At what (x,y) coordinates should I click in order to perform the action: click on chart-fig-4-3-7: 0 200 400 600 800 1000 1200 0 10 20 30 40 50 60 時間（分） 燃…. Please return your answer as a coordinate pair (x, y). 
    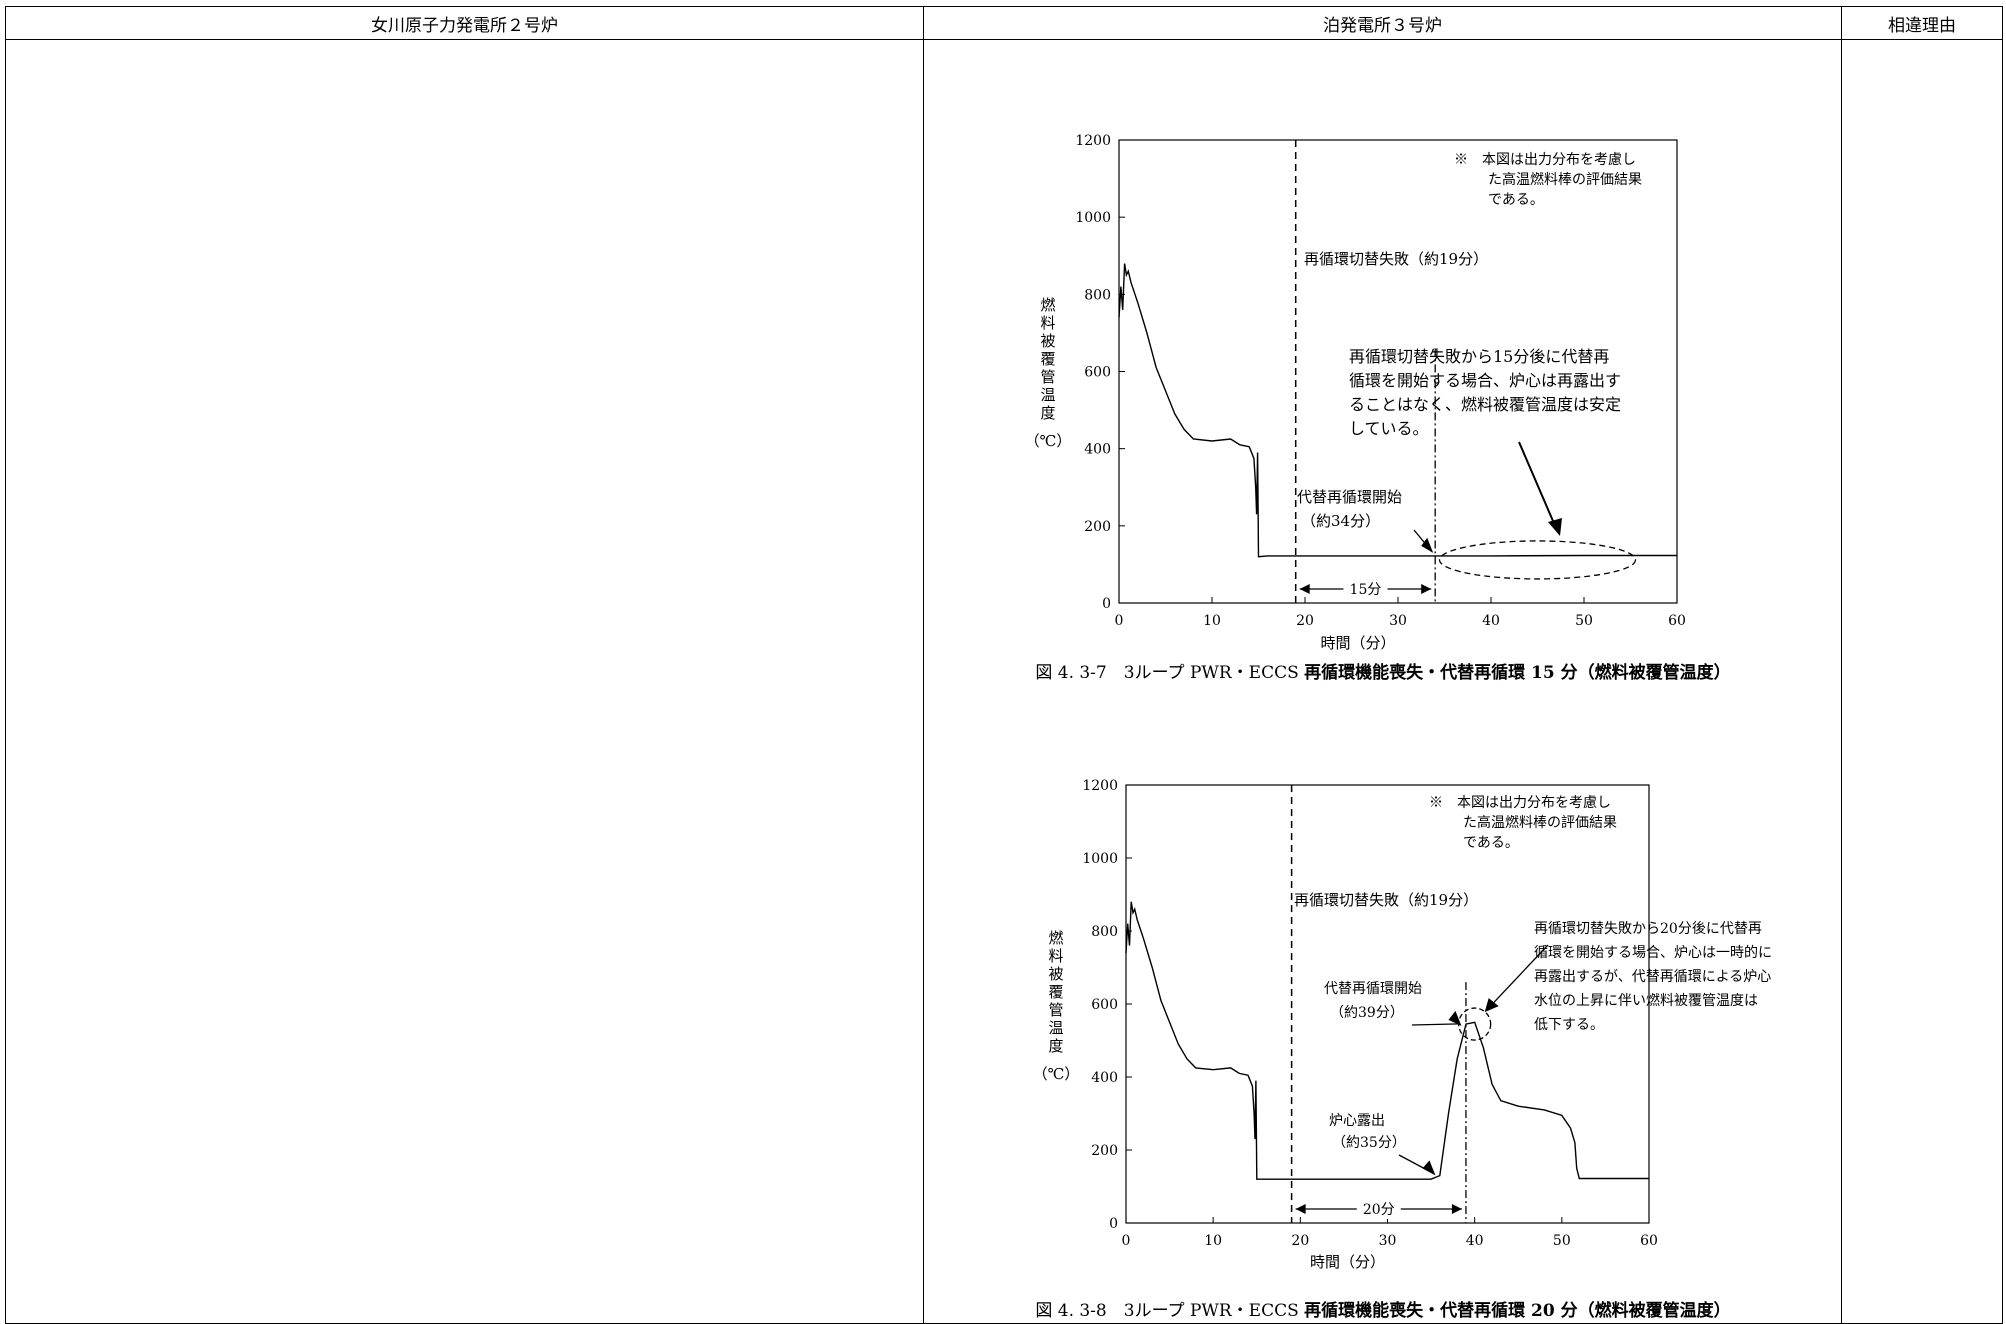
    Looking at the image, I should click on (1355, 392).